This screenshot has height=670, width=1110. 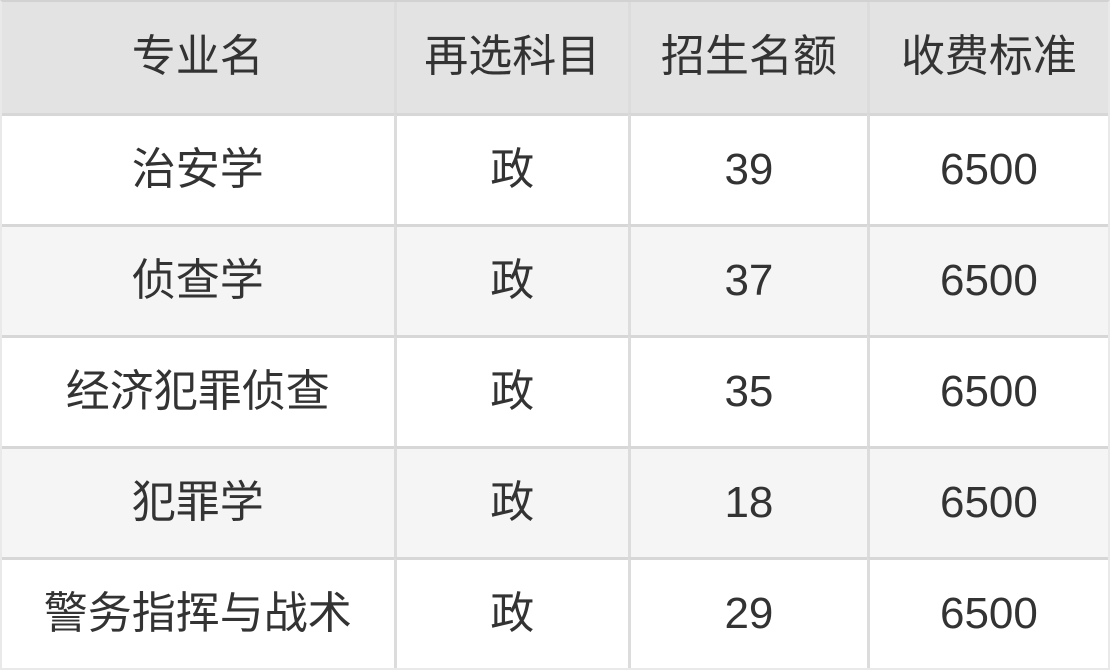 I want to click on cell-major: 警务指挥与战术, so click(x=198, y=612).